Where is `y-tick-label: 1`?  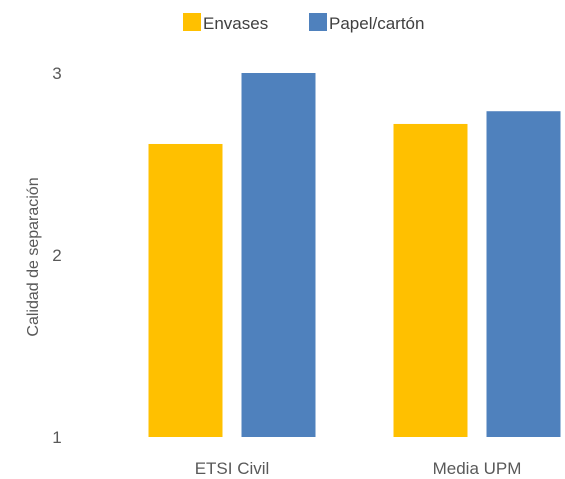
y-tick-label: 1 is located at coordinates (56, 437).